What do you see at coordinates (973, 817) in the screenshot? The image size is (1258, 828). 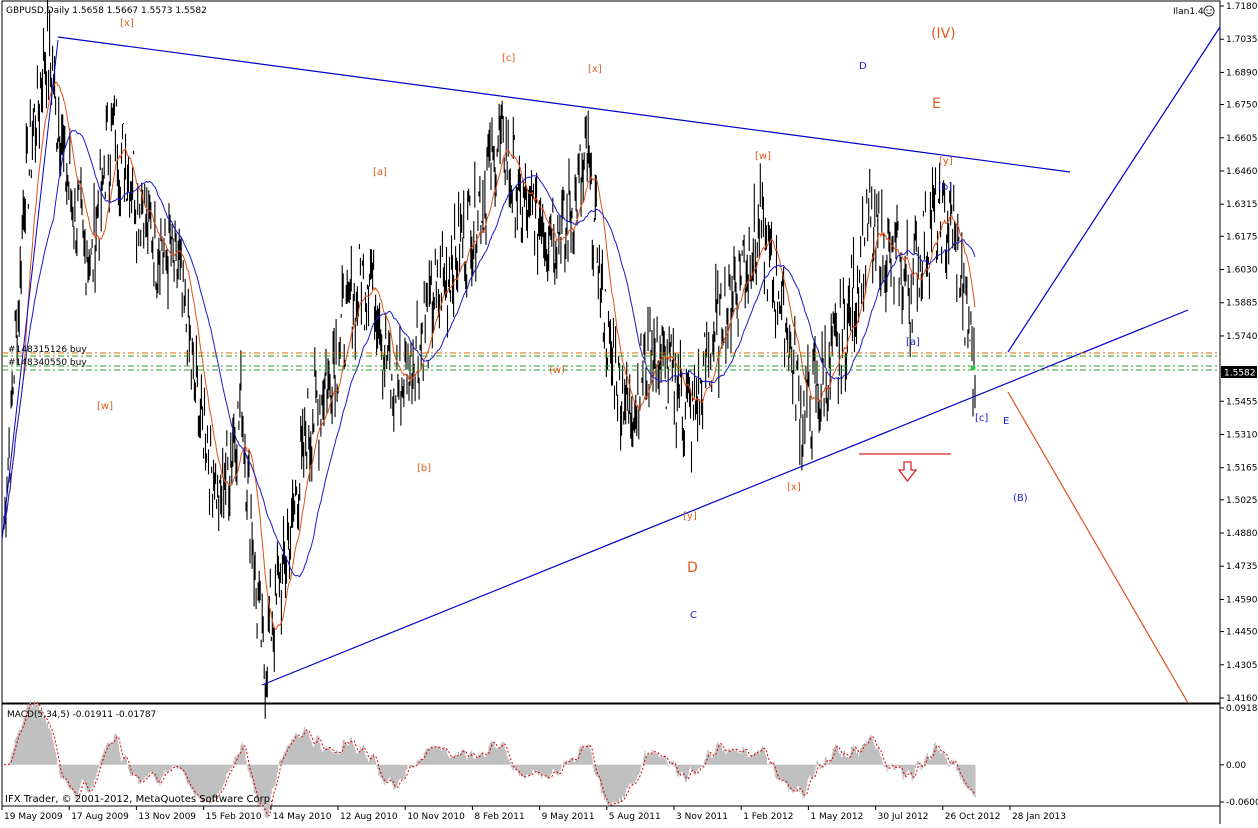 I see `x-tick-label: 26 Oct 2012` at bounding box center [973, 817].